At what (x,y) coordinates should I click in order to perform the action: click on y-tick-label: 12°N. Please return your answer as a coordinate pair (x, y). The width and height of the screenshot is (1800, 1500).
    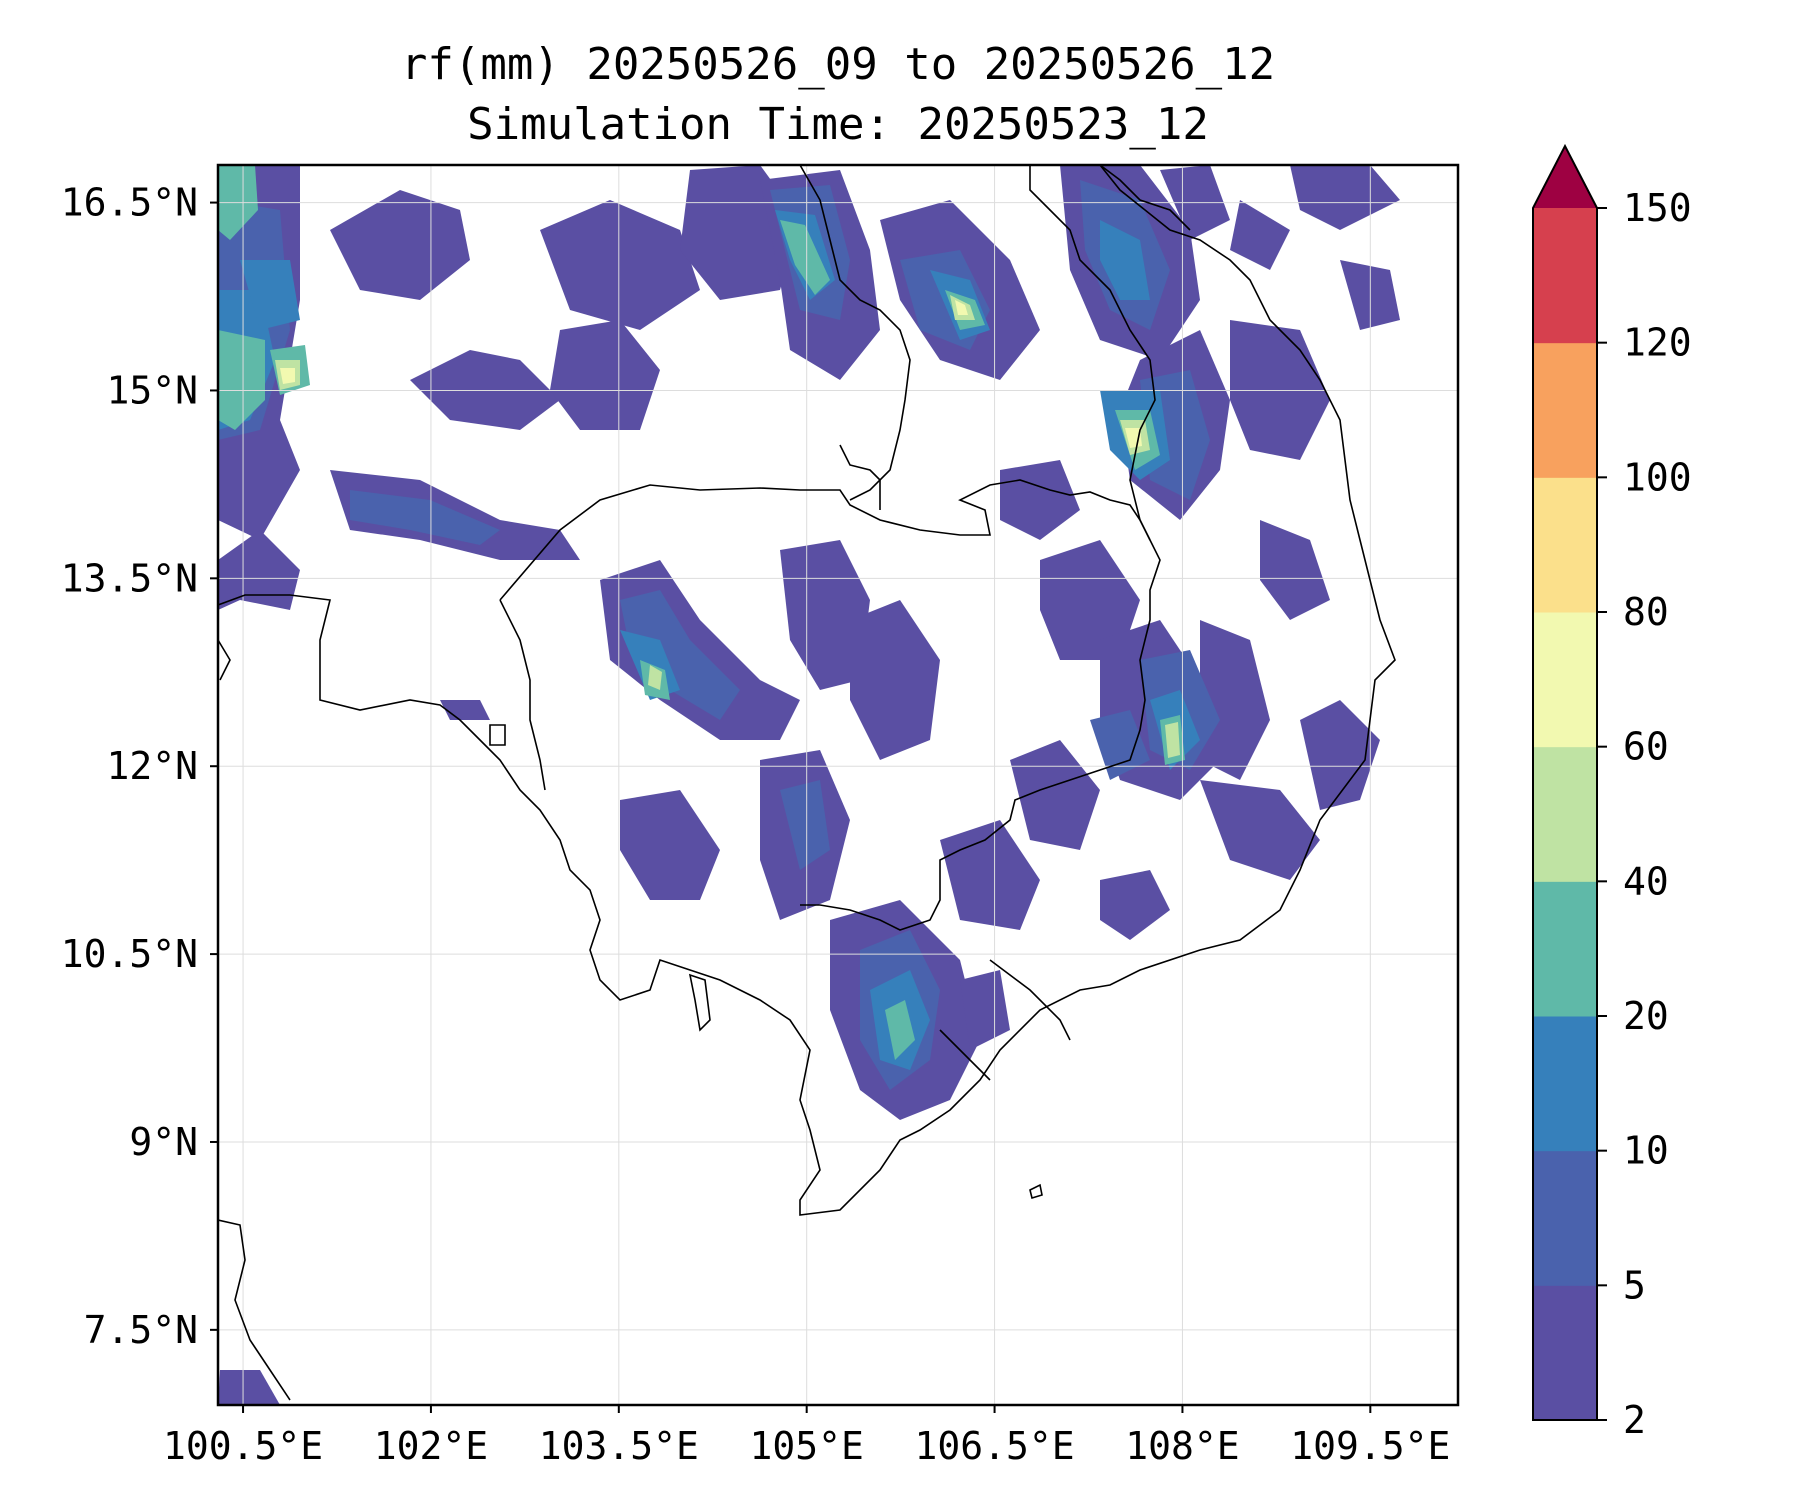
    Looking at the image, I should click on (152, 766).